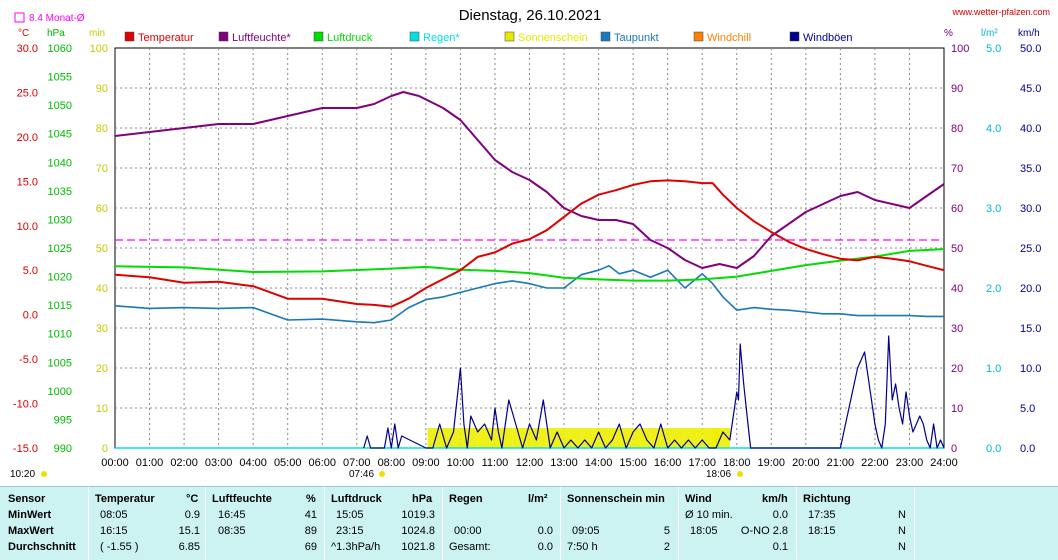 This screenshot has width=1058, height=560. What do you see at coordinates (63, 449) in the screenshot?
I see `pressure-tick-label: 990` at bounding box center [63, 449].